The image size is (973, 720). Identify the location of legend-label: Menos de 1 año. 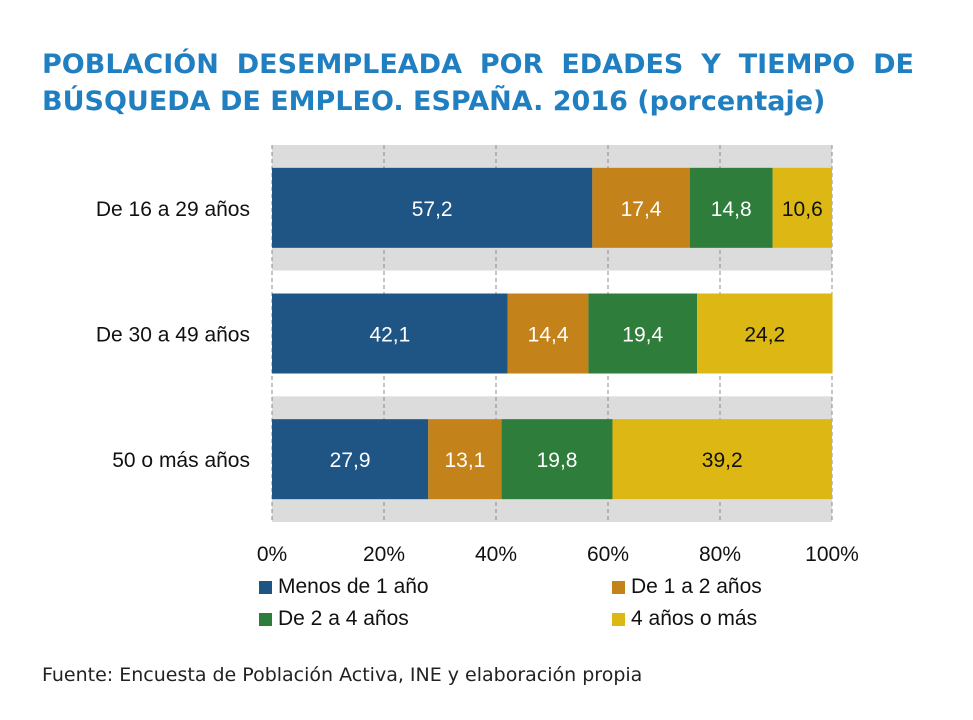
(353, 586).